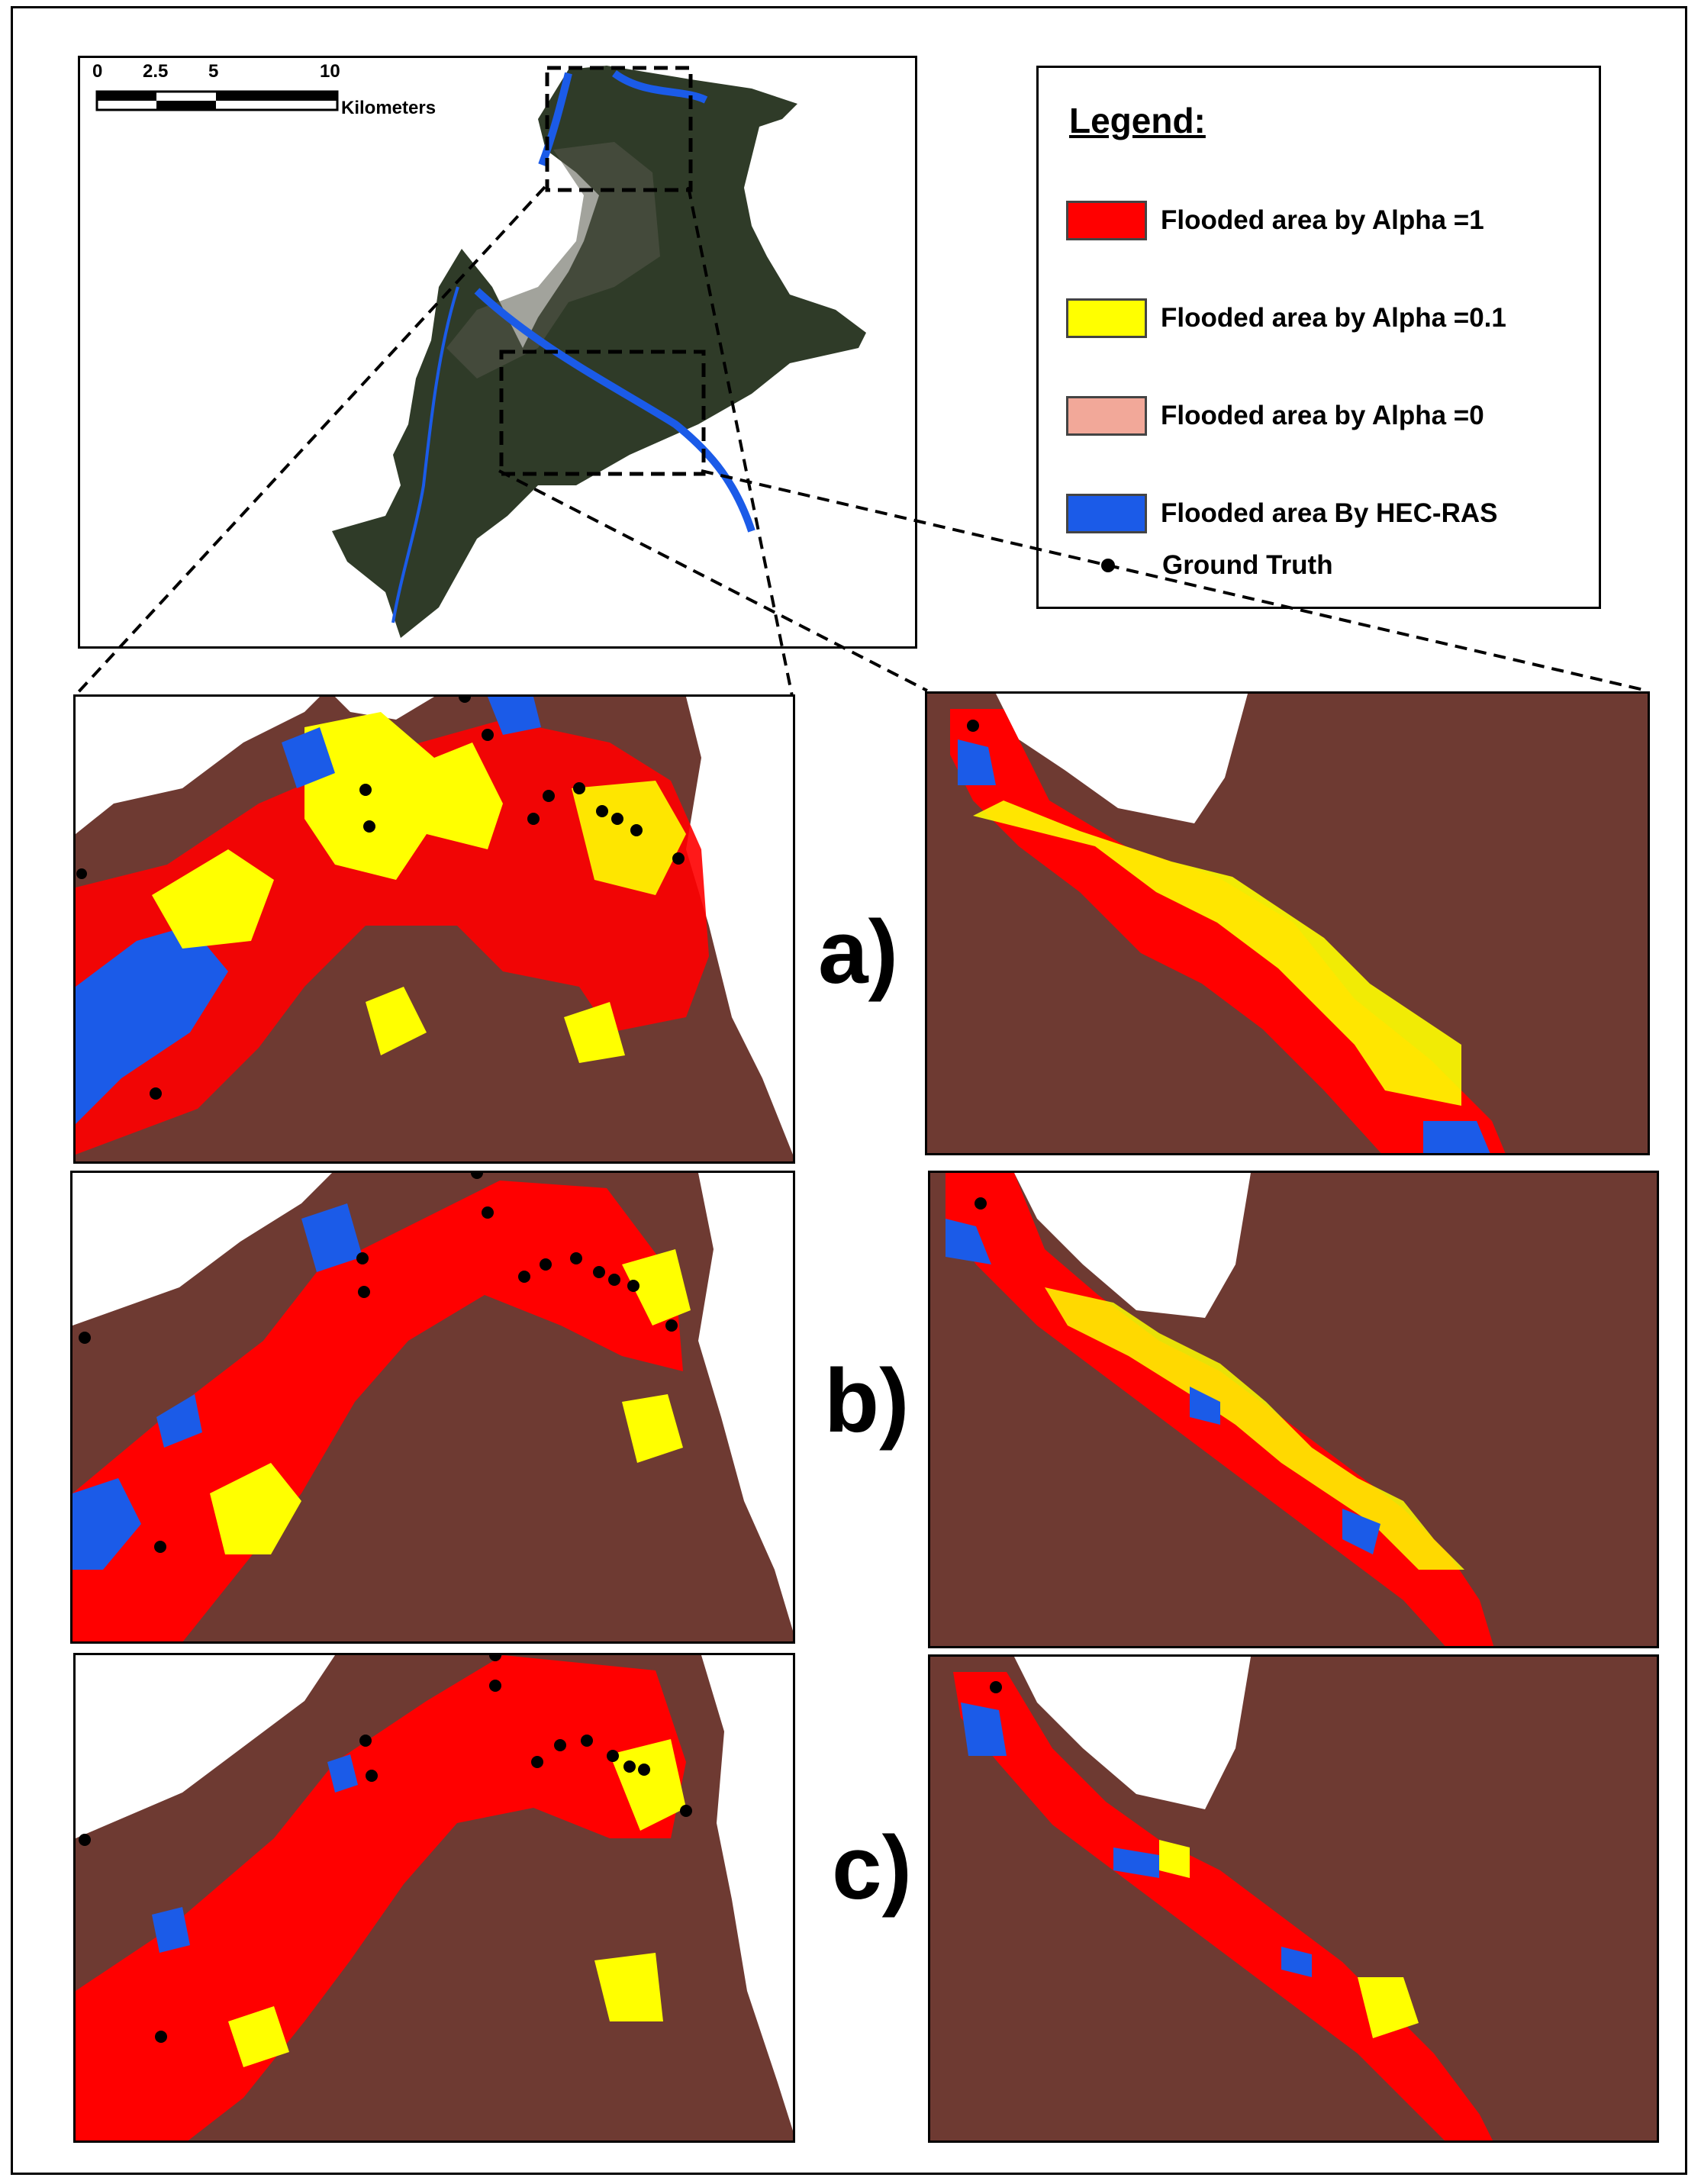 The height and width of the screenshot is (2184, 1701). Describe the element at coordinates (1223, 1899) in the screenshot. I see `flood-map-c-right` at that location.